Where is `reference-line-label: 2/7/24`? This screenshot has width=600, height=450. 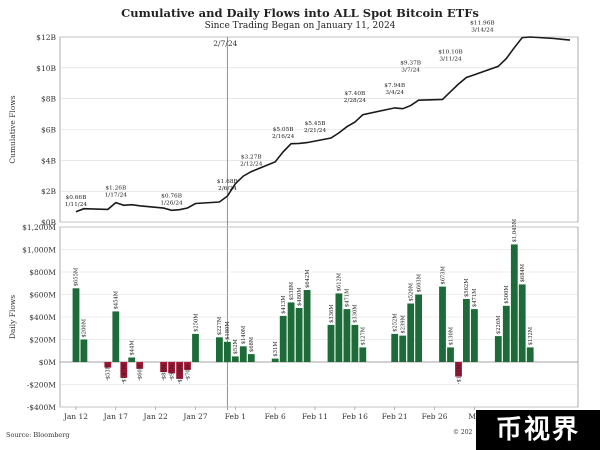 reference-line-label: 2/7/24 is located at coordinates (225, 43).